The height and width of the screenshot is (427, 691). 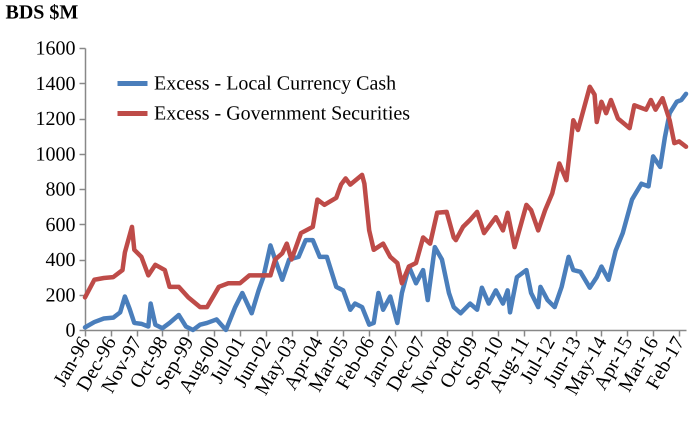 I want to click on y-tick-label: 200, so click(x=61, y=295).